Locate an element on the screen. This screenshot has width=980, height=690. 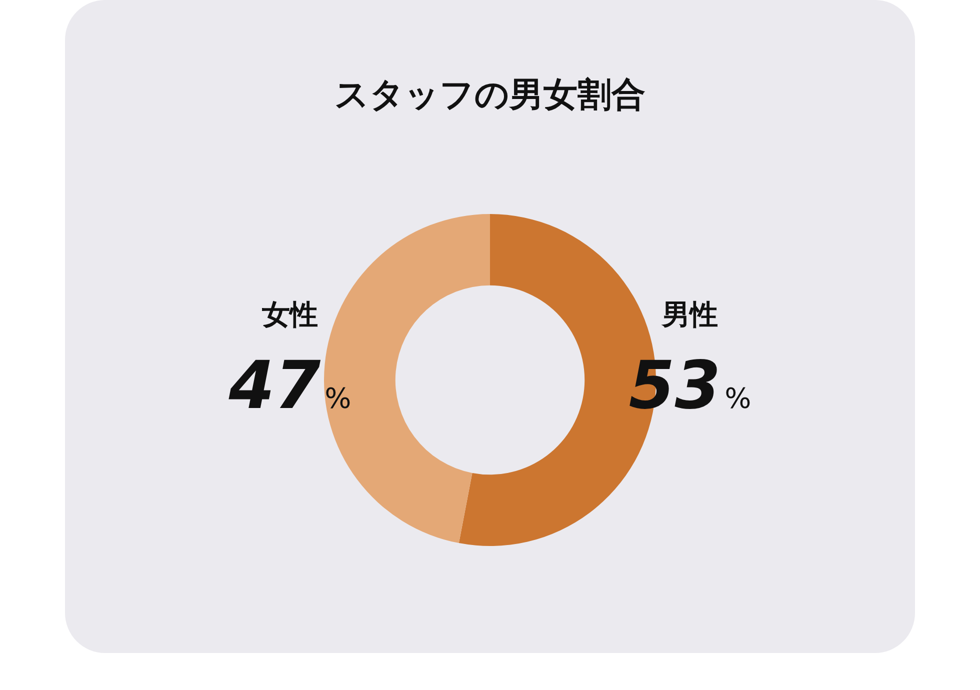
data-label: 47% is located at coordinates (290, 385).